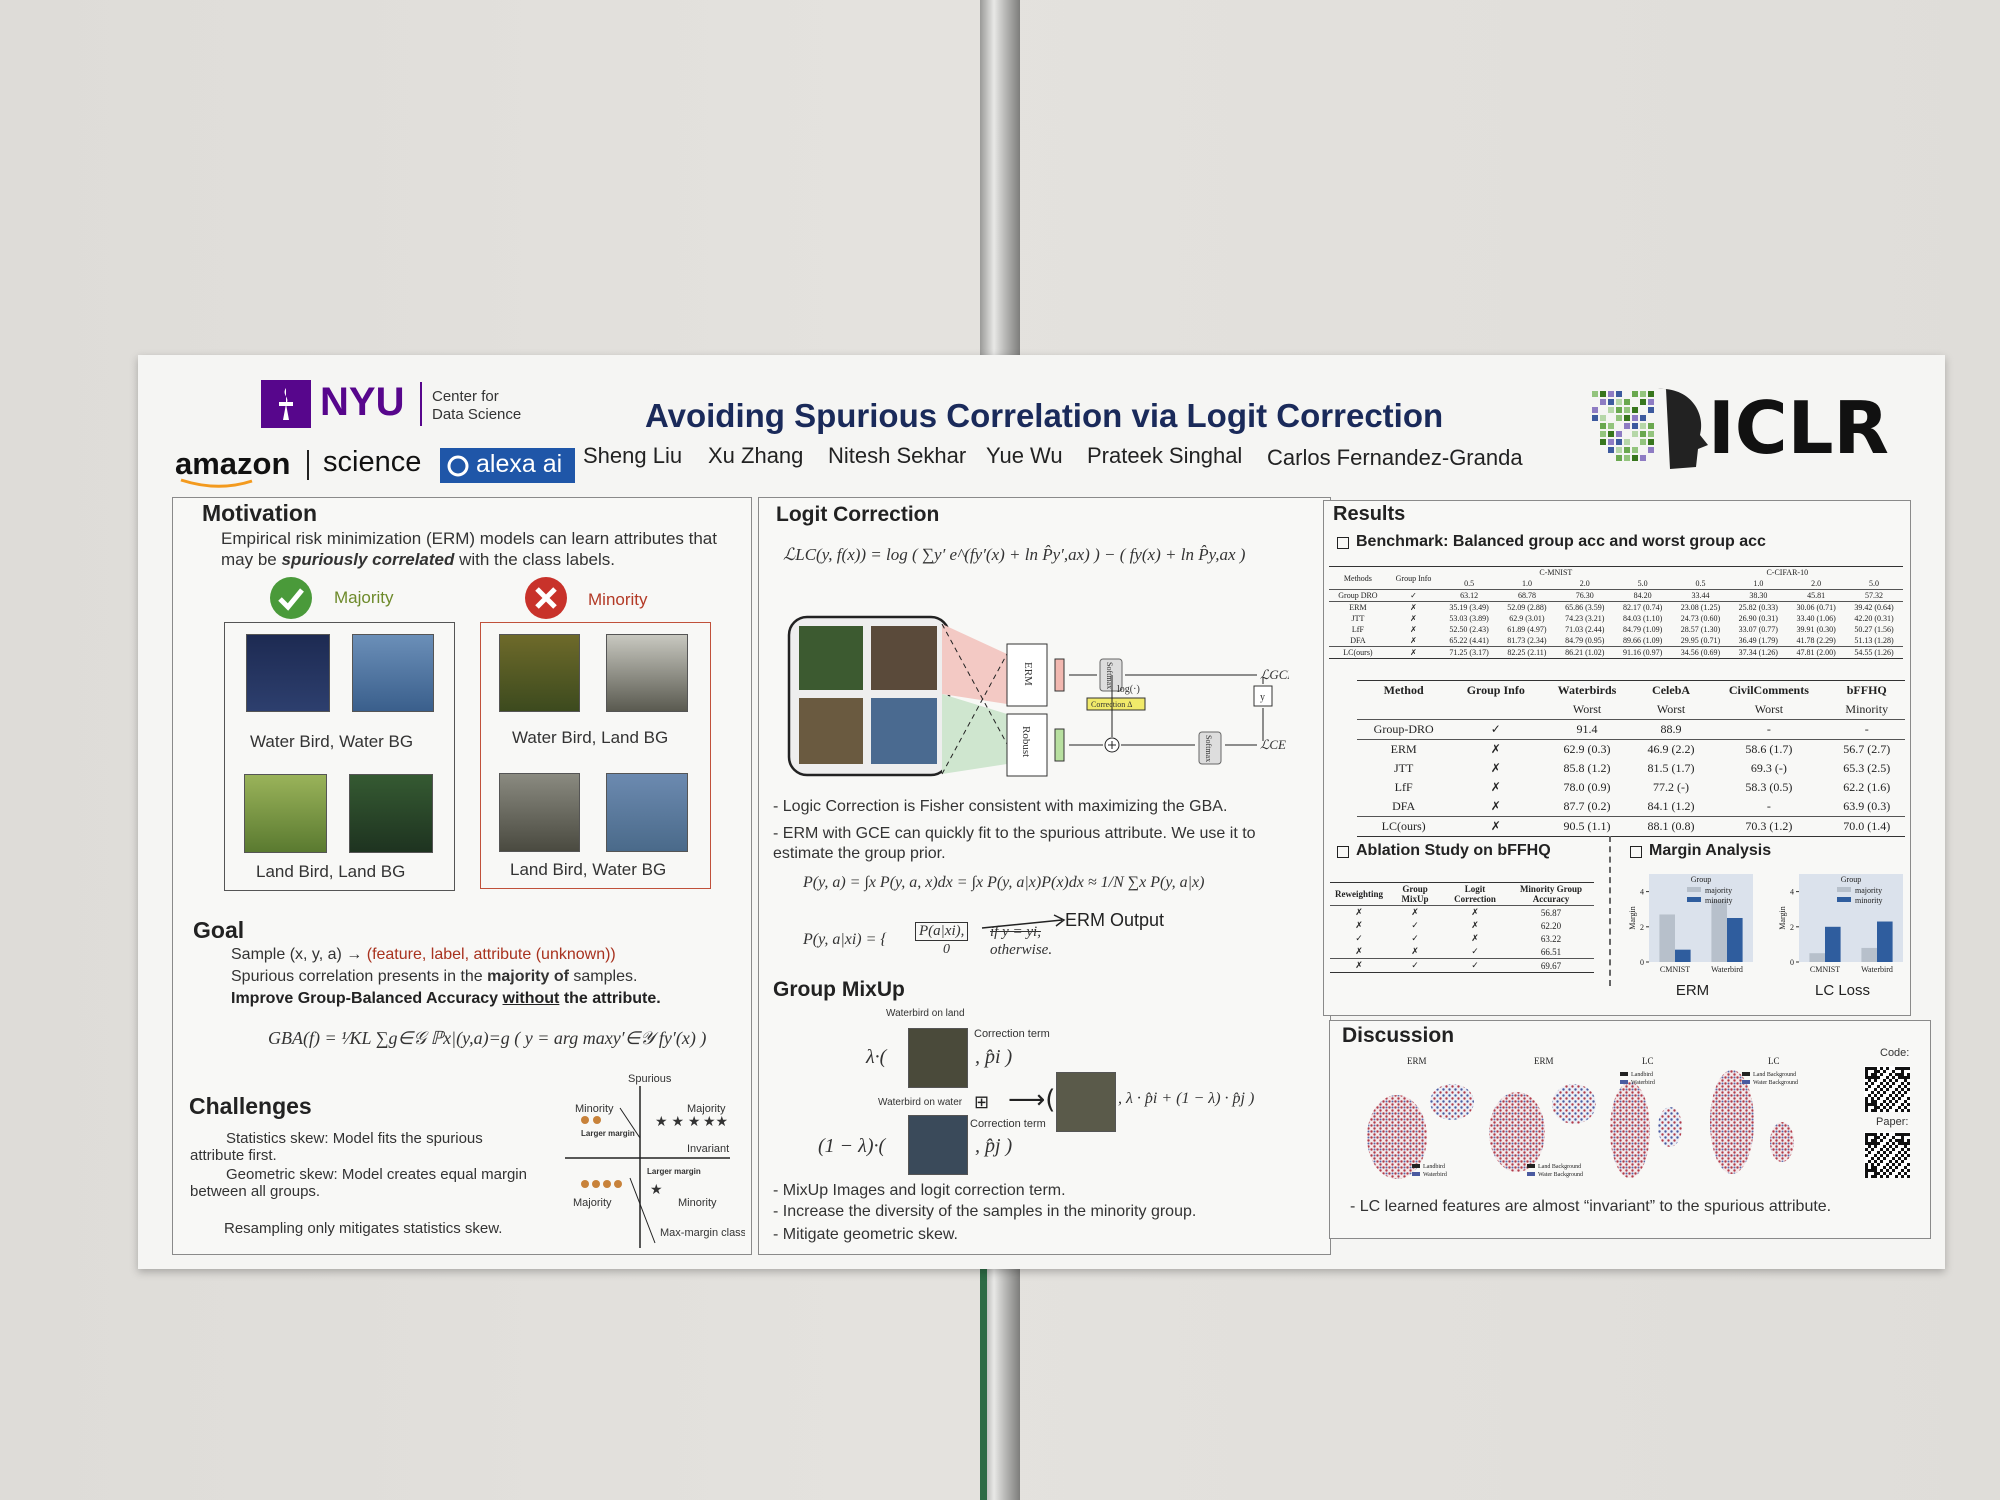 Image resolution: width=2000 pixels, height=1500 pixels. What do you see at coordinates (1587, 826) in the screenshot?
I see `table-cell: 90.5 (1.1)` at bounding box center [1587, 826].